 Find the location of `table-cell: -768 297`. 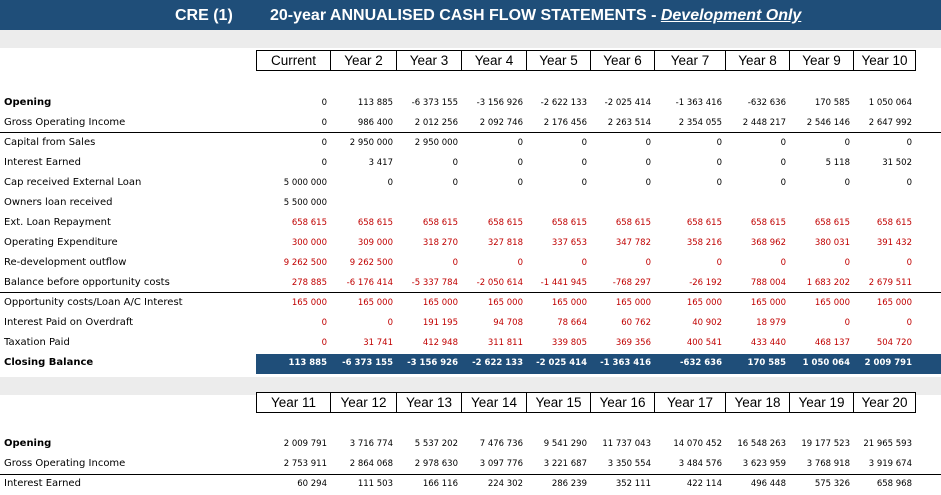

table-cell: -768 297 is located at coordinates (631, 283).